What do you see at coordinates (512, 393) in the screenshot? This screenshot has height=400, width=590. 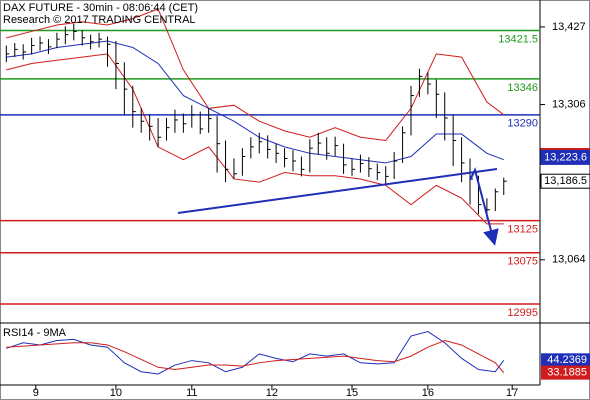 I see `x-tick-label: 17` at bounding box center [512, 393].